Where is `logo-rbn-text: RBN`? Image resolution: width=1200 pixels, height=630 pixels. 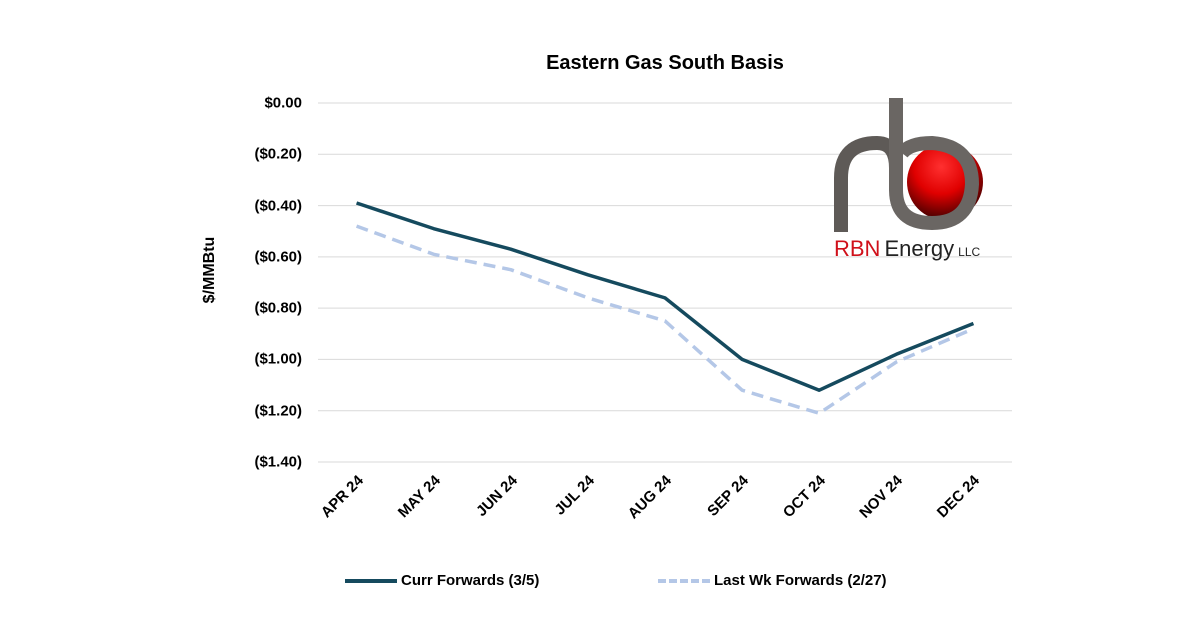
logo-rbn-text: RBN is located at coordinates (857, 248).